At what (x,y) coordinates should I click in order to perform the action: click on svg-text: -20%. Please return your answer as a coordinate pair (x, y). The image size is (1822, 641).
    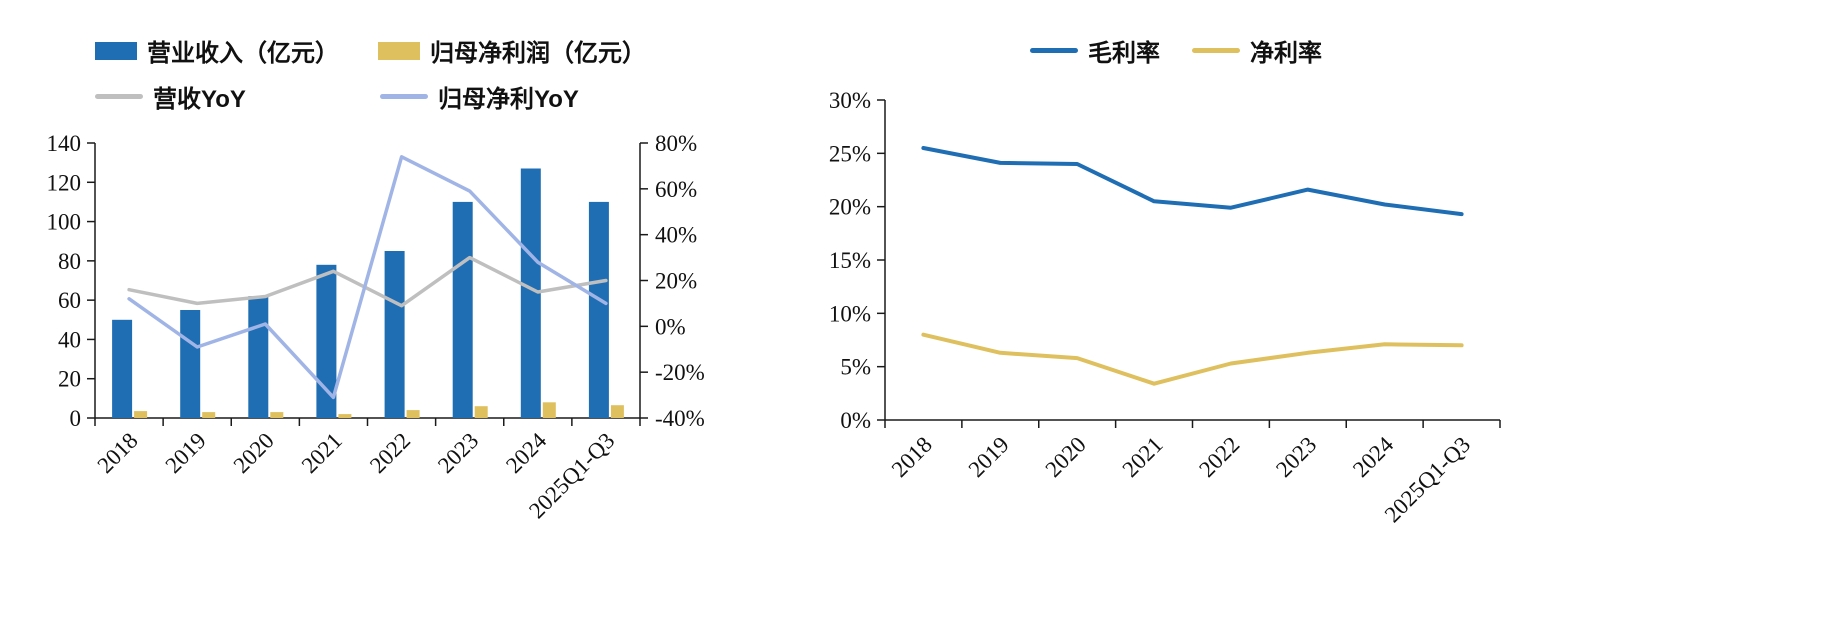
    Looking at the image, I should click on (680, 372).